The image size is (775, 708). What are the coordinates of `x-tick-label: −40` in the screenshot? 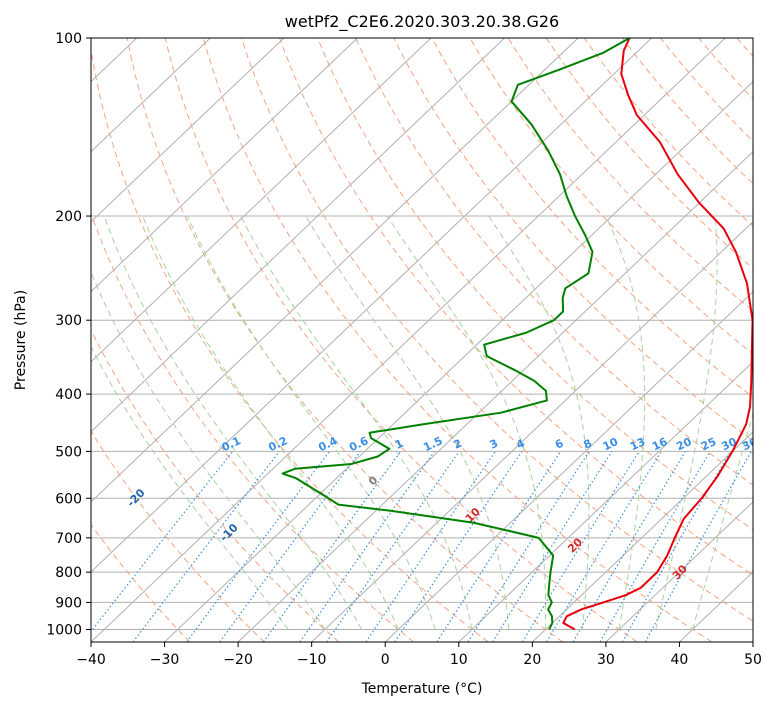 It's located at (91, 660).